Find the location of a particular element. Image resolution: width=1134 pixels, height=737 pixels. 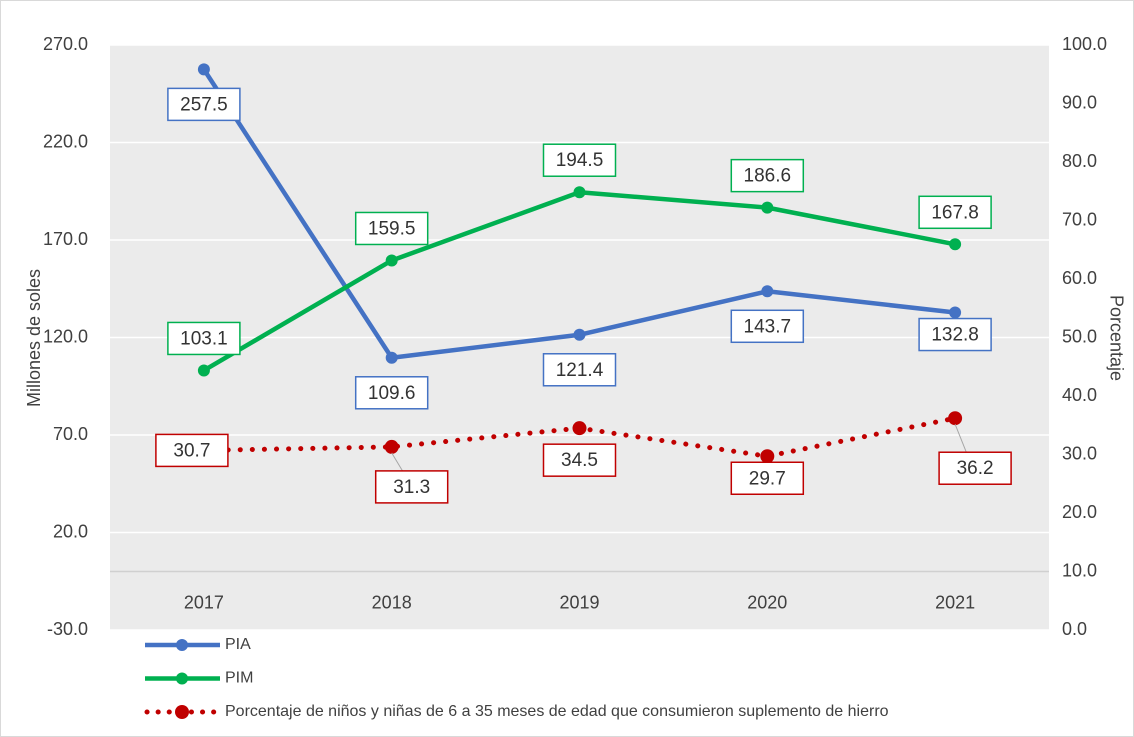

data-label: 194.5 is located at coordinates (580, 160).